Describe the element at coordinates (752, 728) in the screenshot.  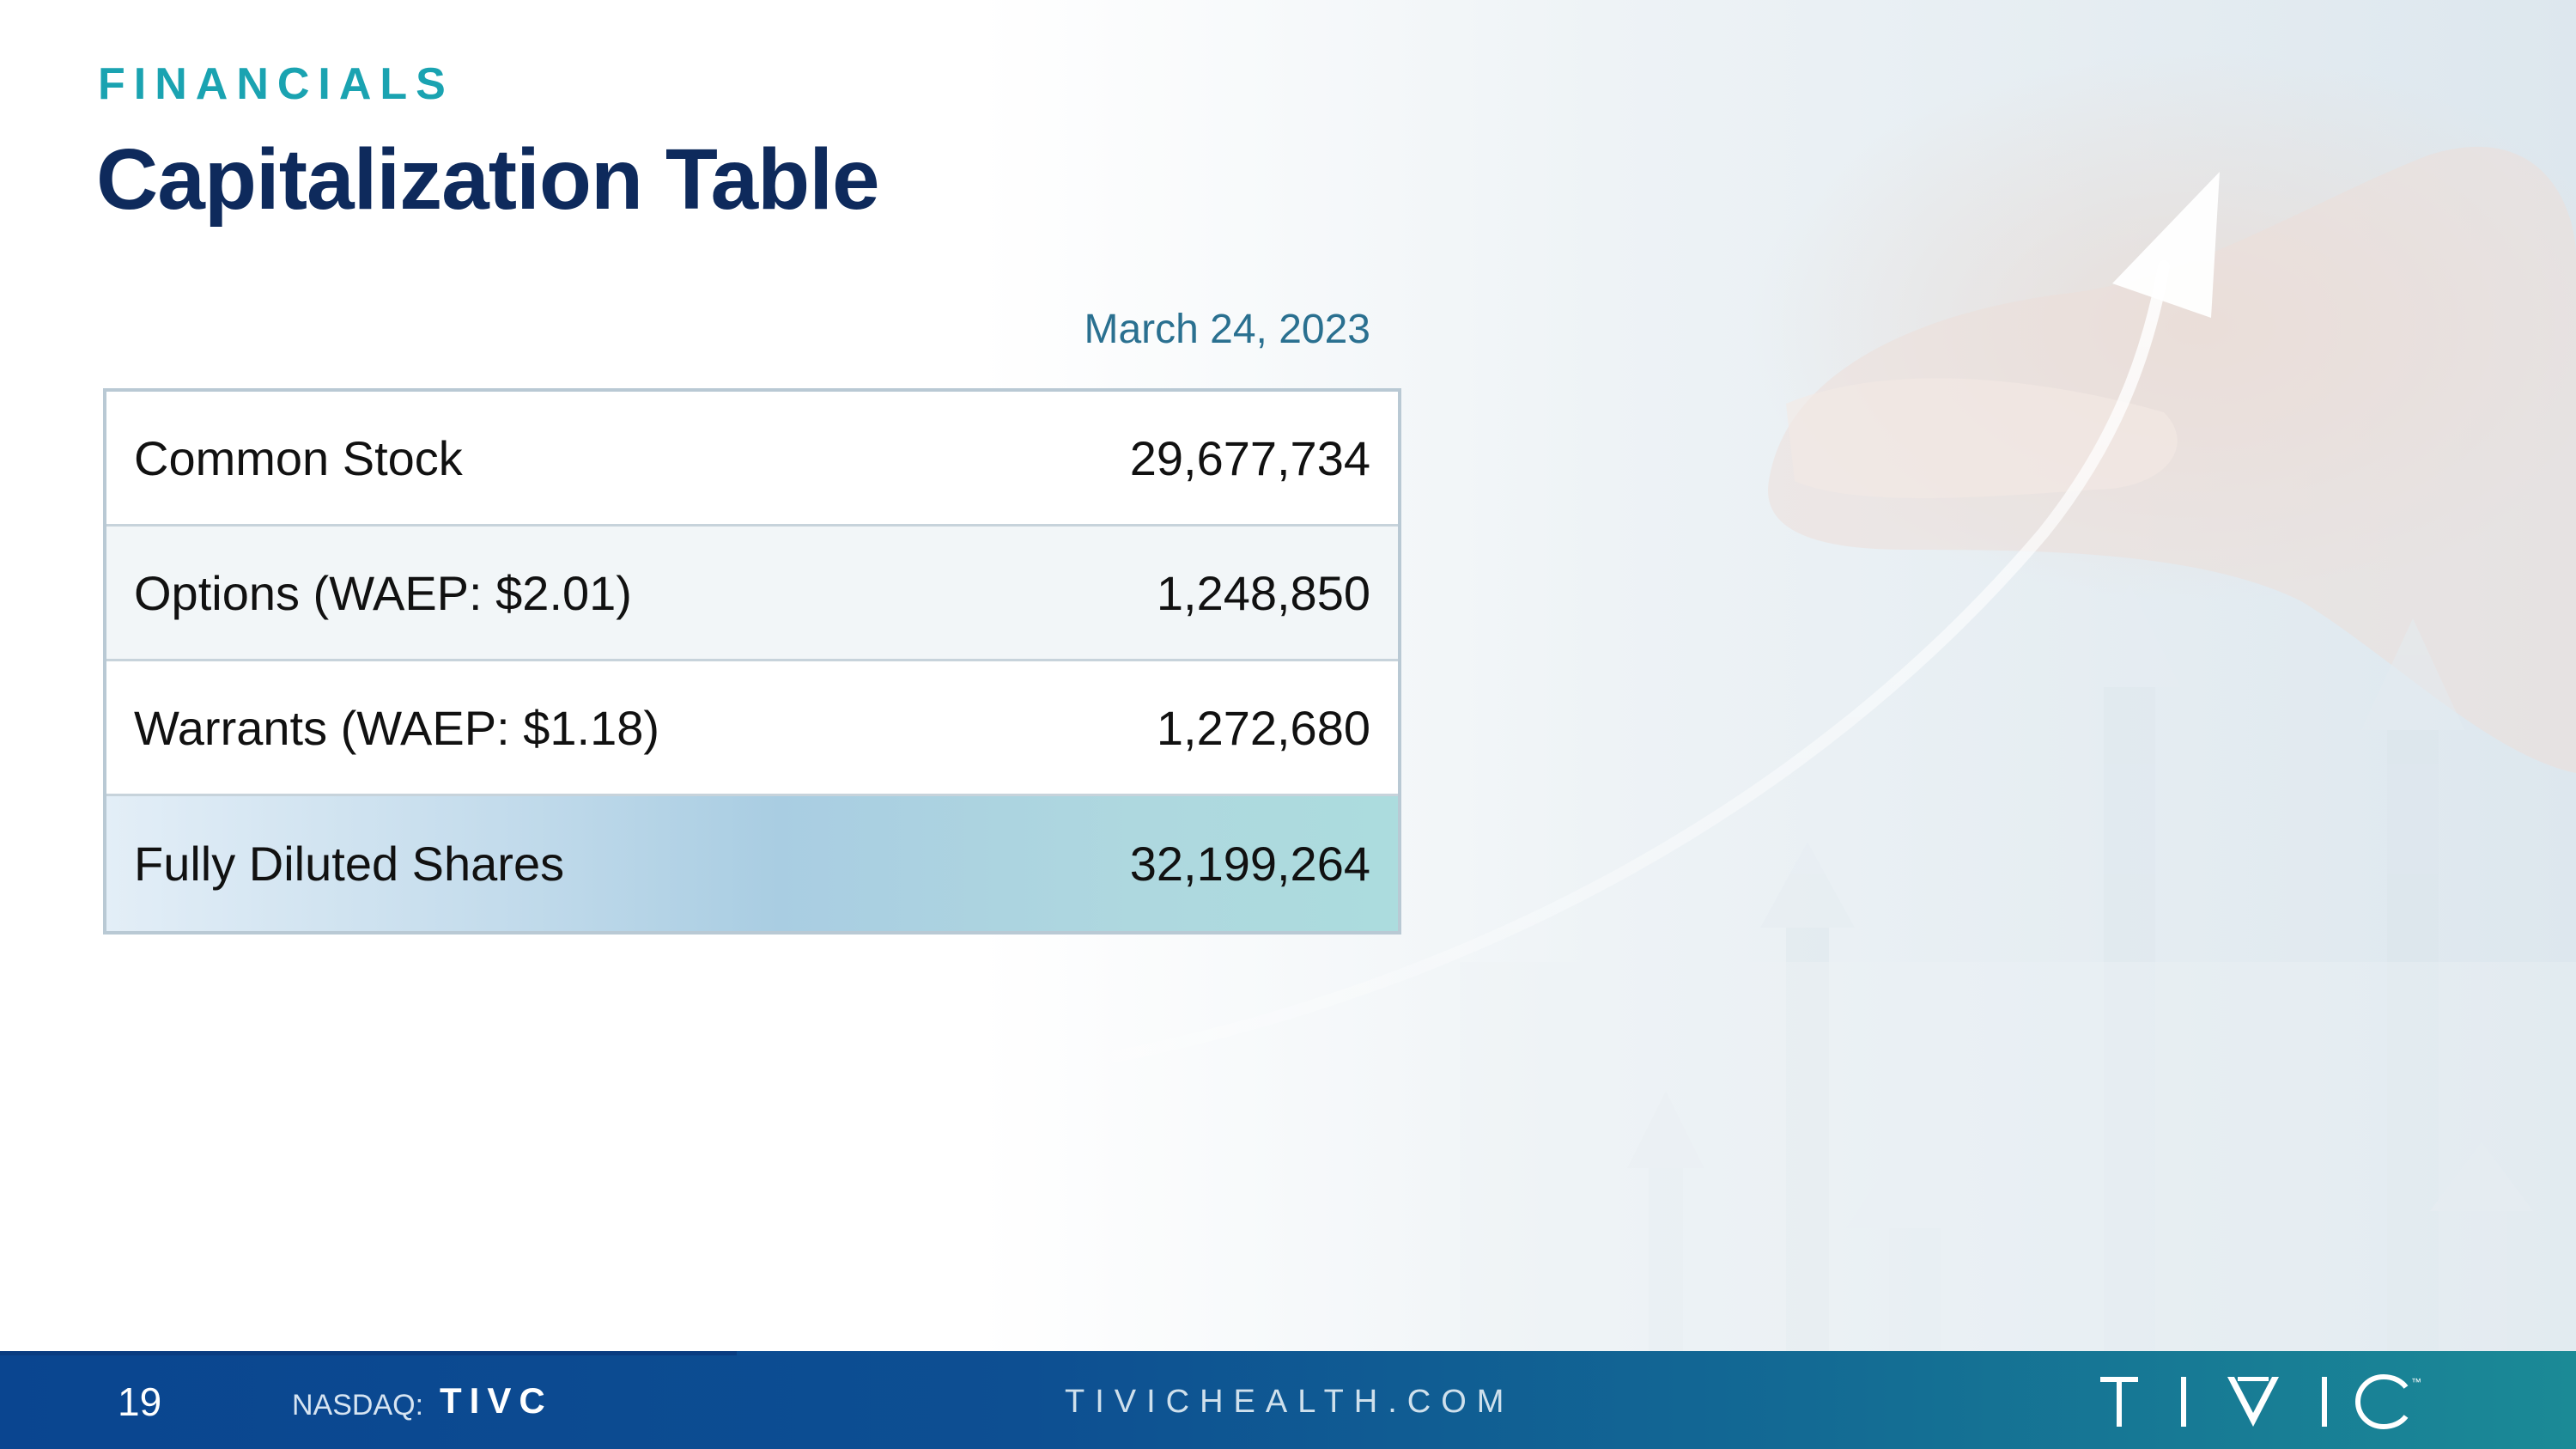
I see `table-row-warrants: Warrants (WAEP: $1.18) 1,272,680` at that location.